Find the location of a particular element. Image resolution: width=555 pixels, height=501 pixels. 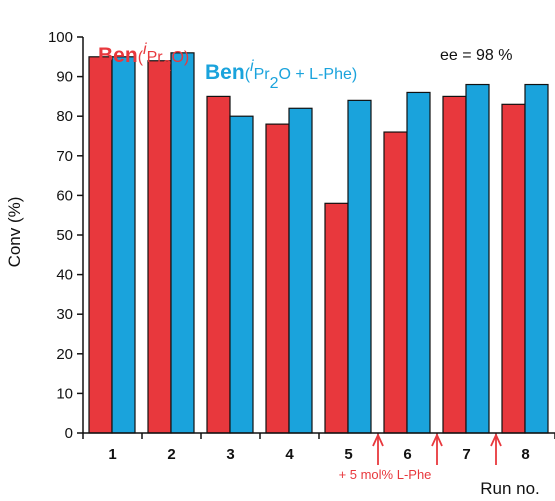

x-tick-label: 2 is located at coordinates (171, 454).